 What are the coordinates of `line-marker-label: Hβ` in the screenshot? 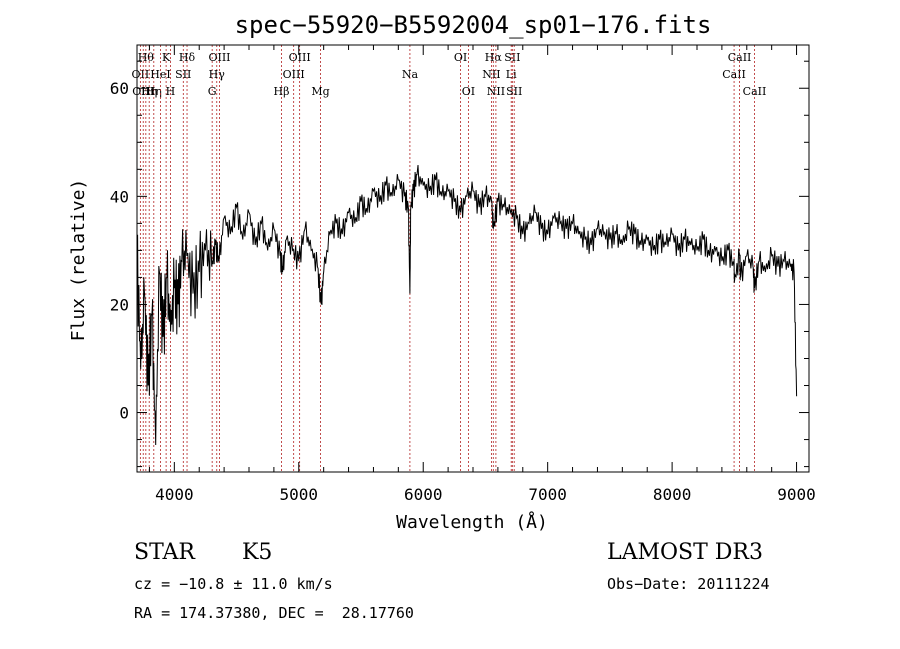 It's located at (282, 91).